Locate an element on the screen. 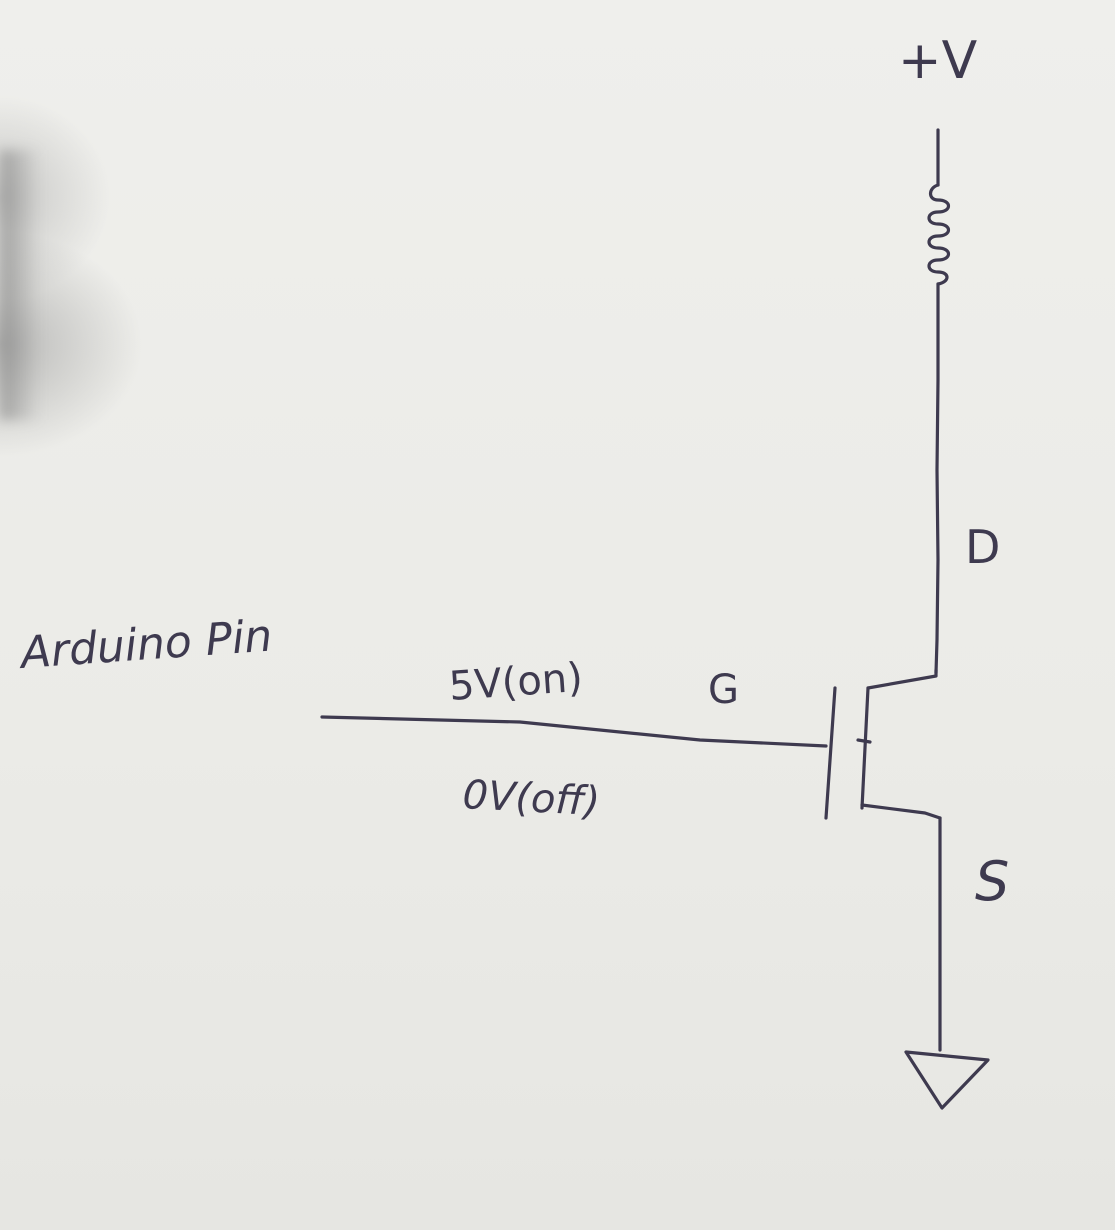  coil-icon is located at coordinates (939, 234).